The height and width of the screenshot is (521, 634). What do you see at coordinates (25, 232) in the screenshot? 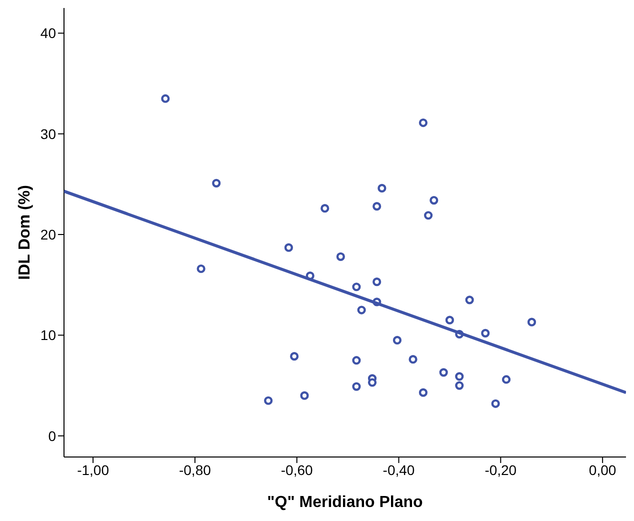
I see `y-axis-title: IDL Dom (%)` at bounding box center [25, 232].